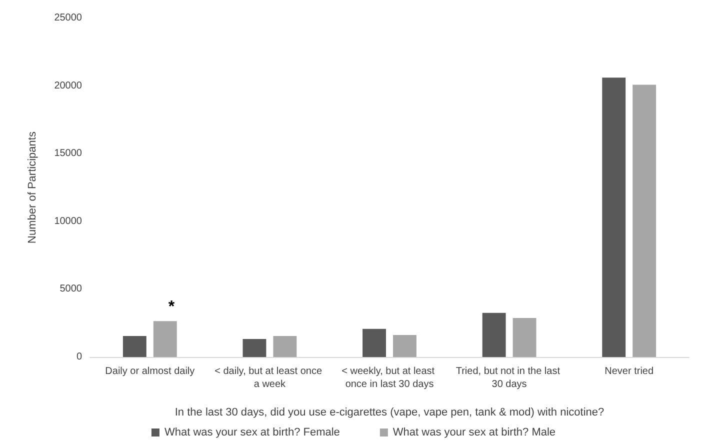  What do you see at coordinates (474, 432) in the screenshot?
I see `legend-label: What was your sex at birth? Male` at bounding box center [474, 432].